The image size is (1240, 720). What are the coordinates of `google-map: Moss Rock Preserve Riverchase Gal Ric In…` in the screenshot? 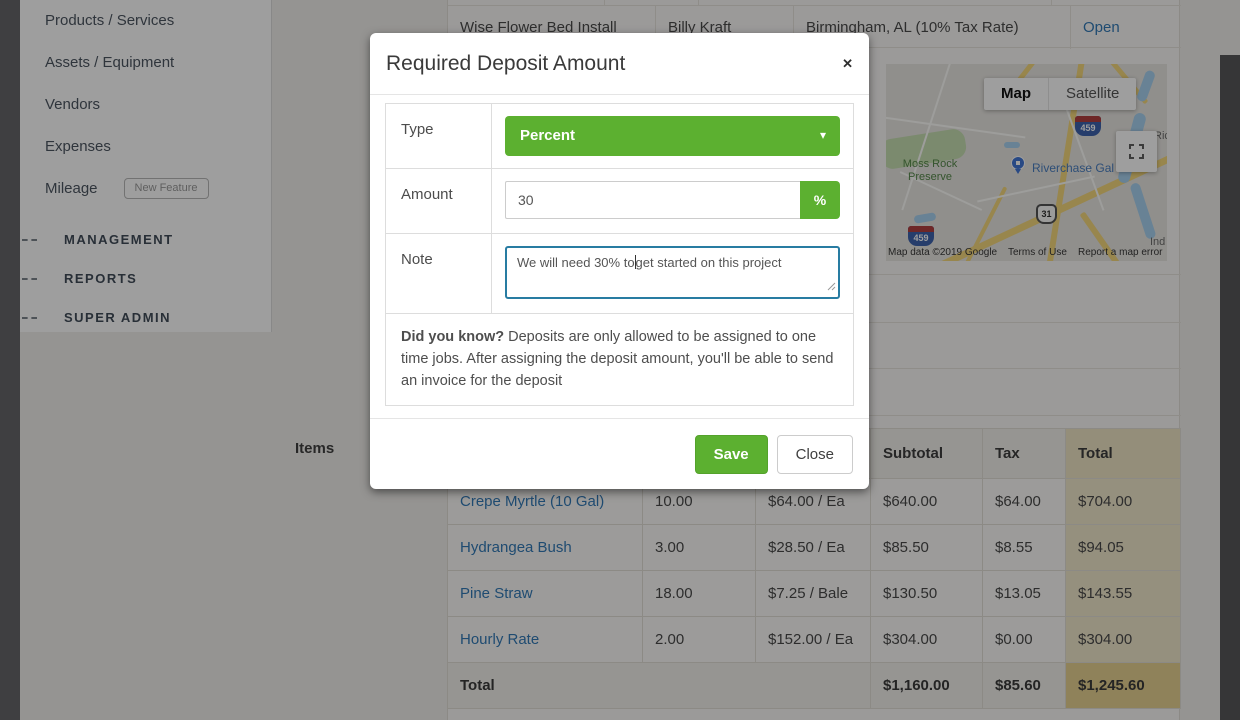 It's located at (1026, 162).